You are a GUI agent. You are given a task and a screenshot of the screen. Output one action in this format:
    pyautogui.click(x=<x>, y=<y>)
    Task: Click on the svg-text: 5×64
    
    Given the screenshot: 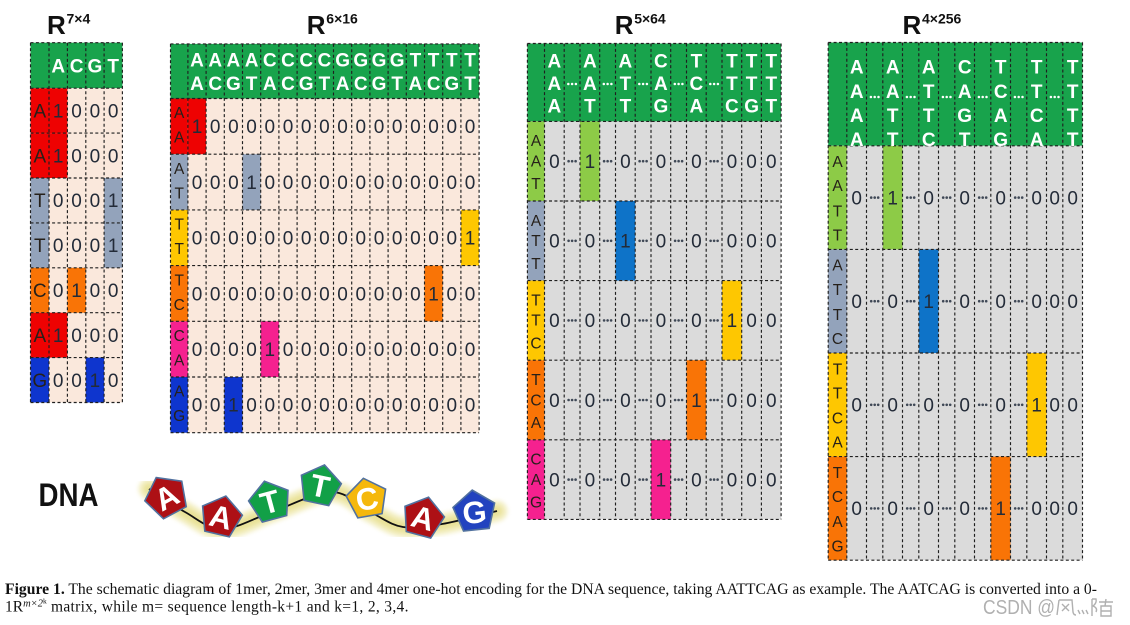 What is the action you would take?
    pyautogui.click(x=650, y=19)
    